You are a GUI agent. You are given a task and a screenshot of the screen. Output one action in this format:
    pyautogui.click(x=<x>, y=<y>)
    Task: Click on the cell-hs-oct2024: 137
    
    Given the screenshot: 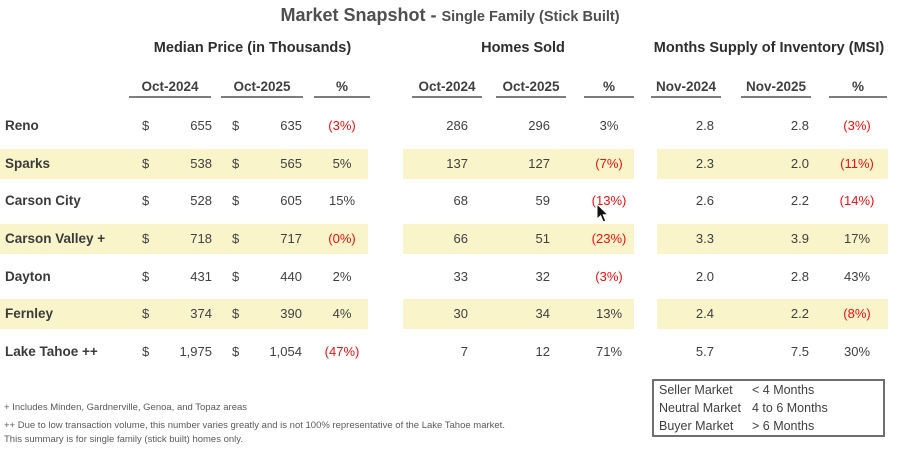 What is the action you would take?
    pyautogui.click(x=457, y=163)
    